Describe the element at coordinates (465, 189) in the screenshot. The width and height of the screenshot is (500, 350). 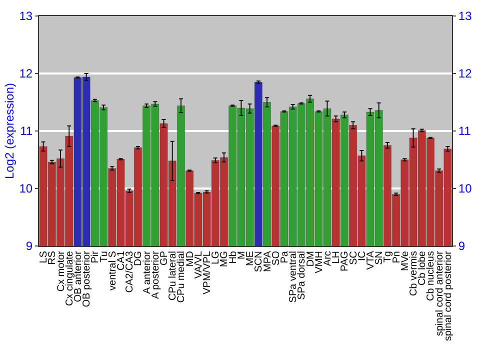
I see `y2-tick-label: 10` at that location.